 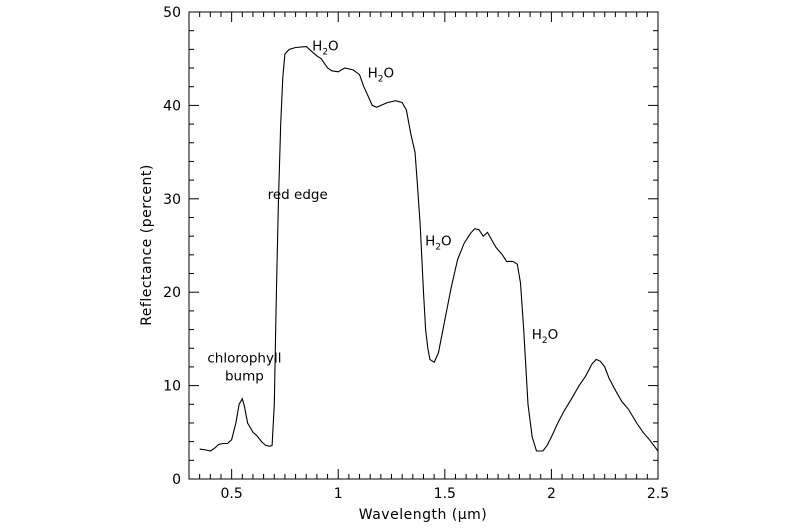 What do you see at coordinates (381, 74) in the screenshot?
I see `annotation-h2o-2: H2O` at bounding box center [381, 74].